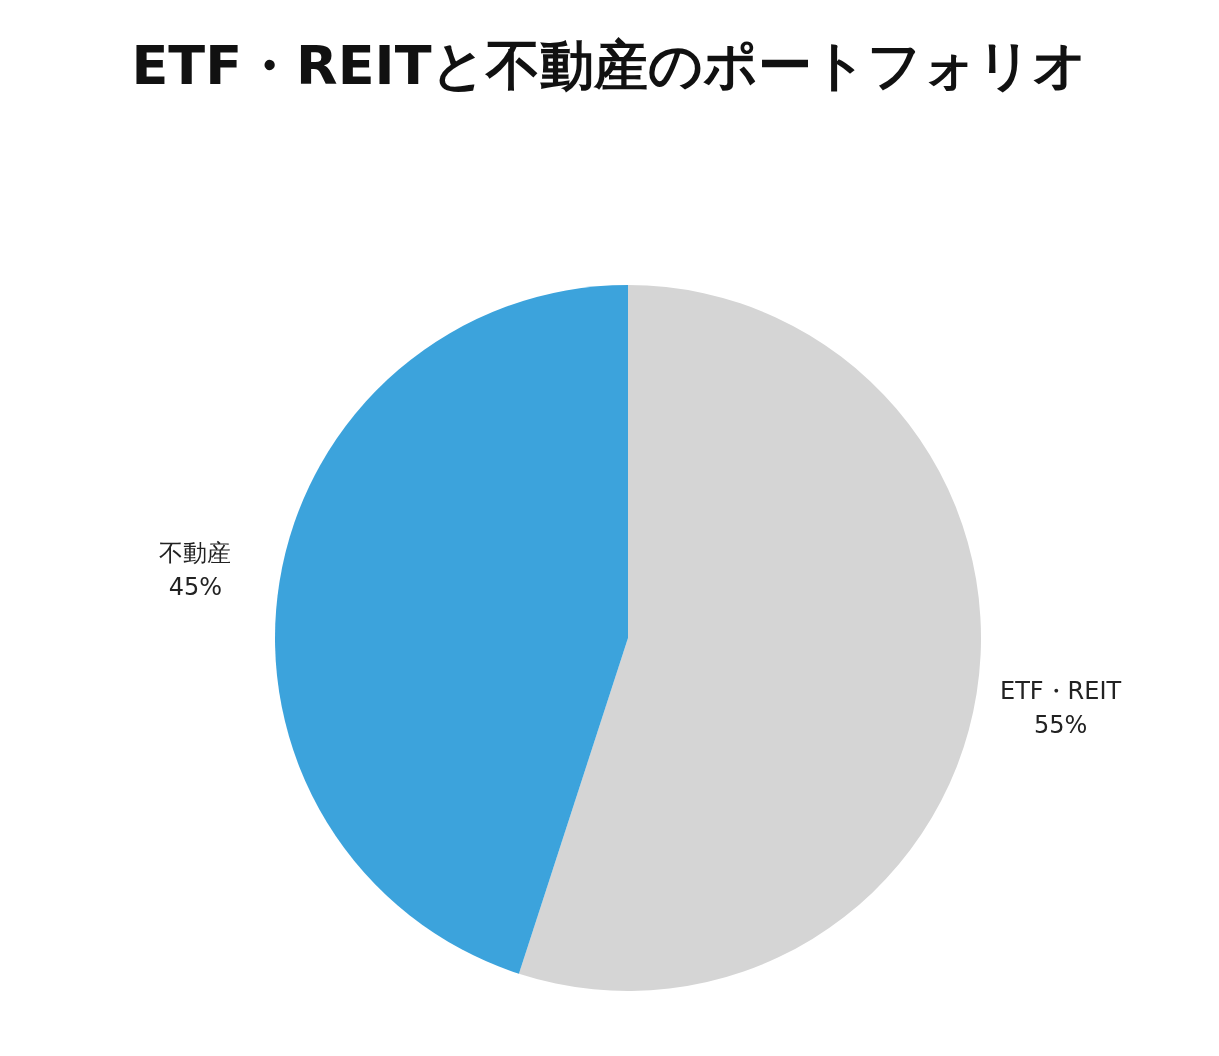 The image size is (1219, 1056). I want to click on slice-label: ETF・REIT, so click(1061, 690).